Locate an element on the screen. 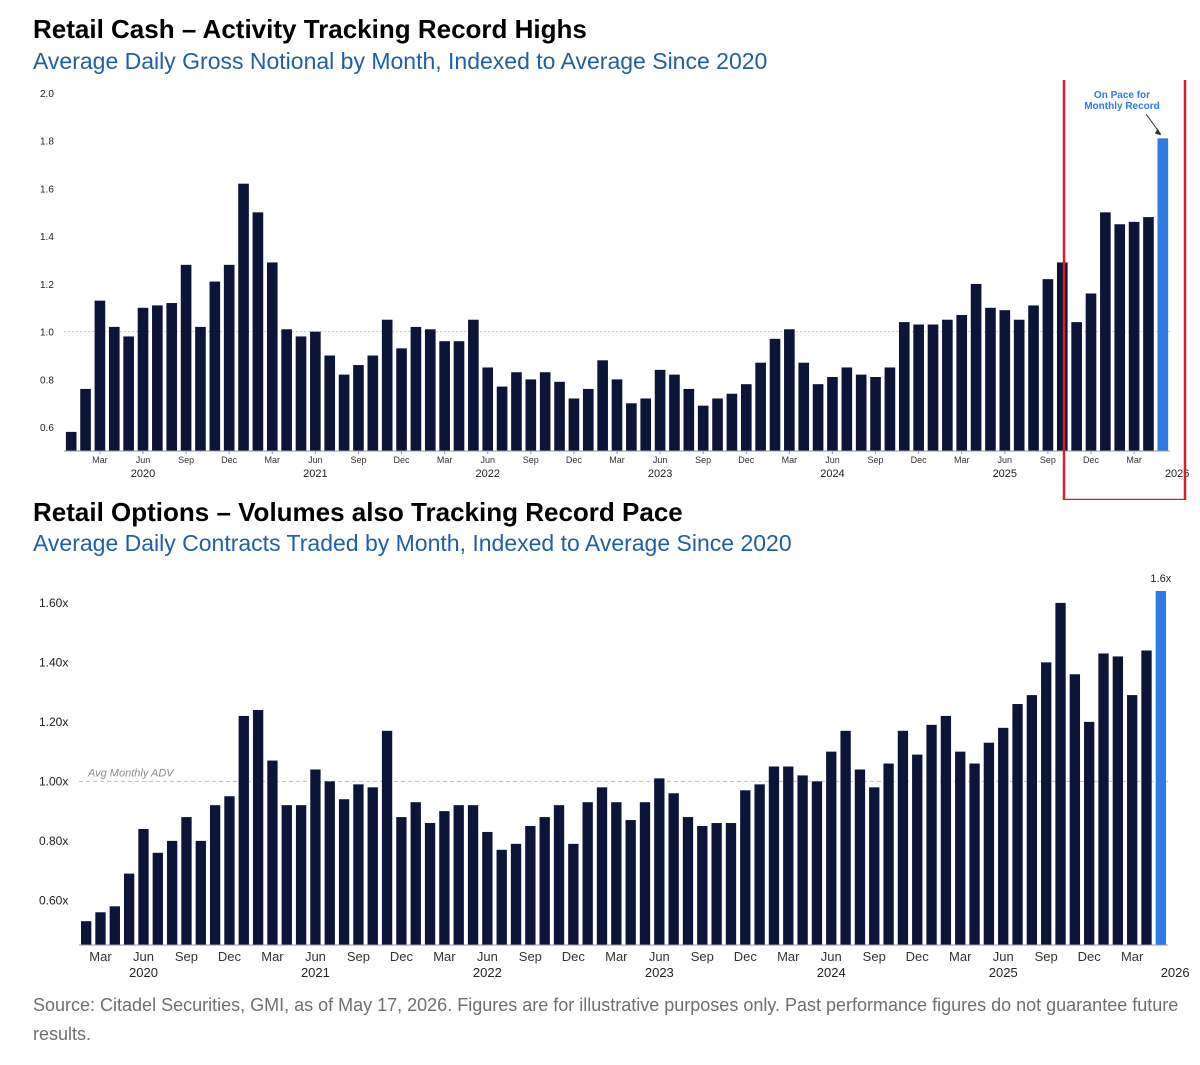 This screenshot has height=1065, width=1200. y-tick-label: 1.8 is located at coordinates (47, 142).